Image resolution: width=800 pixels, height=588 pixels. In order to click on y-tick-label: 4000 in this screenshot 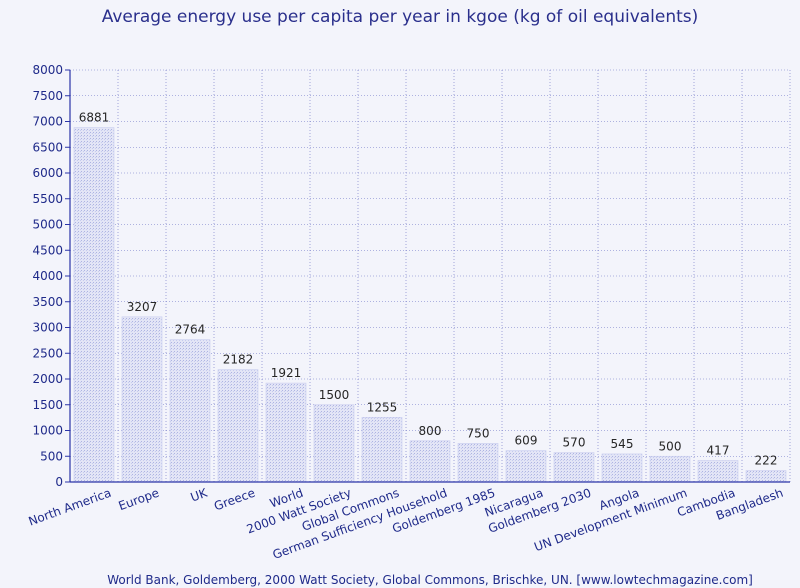, I will do `click(47, 276)`.